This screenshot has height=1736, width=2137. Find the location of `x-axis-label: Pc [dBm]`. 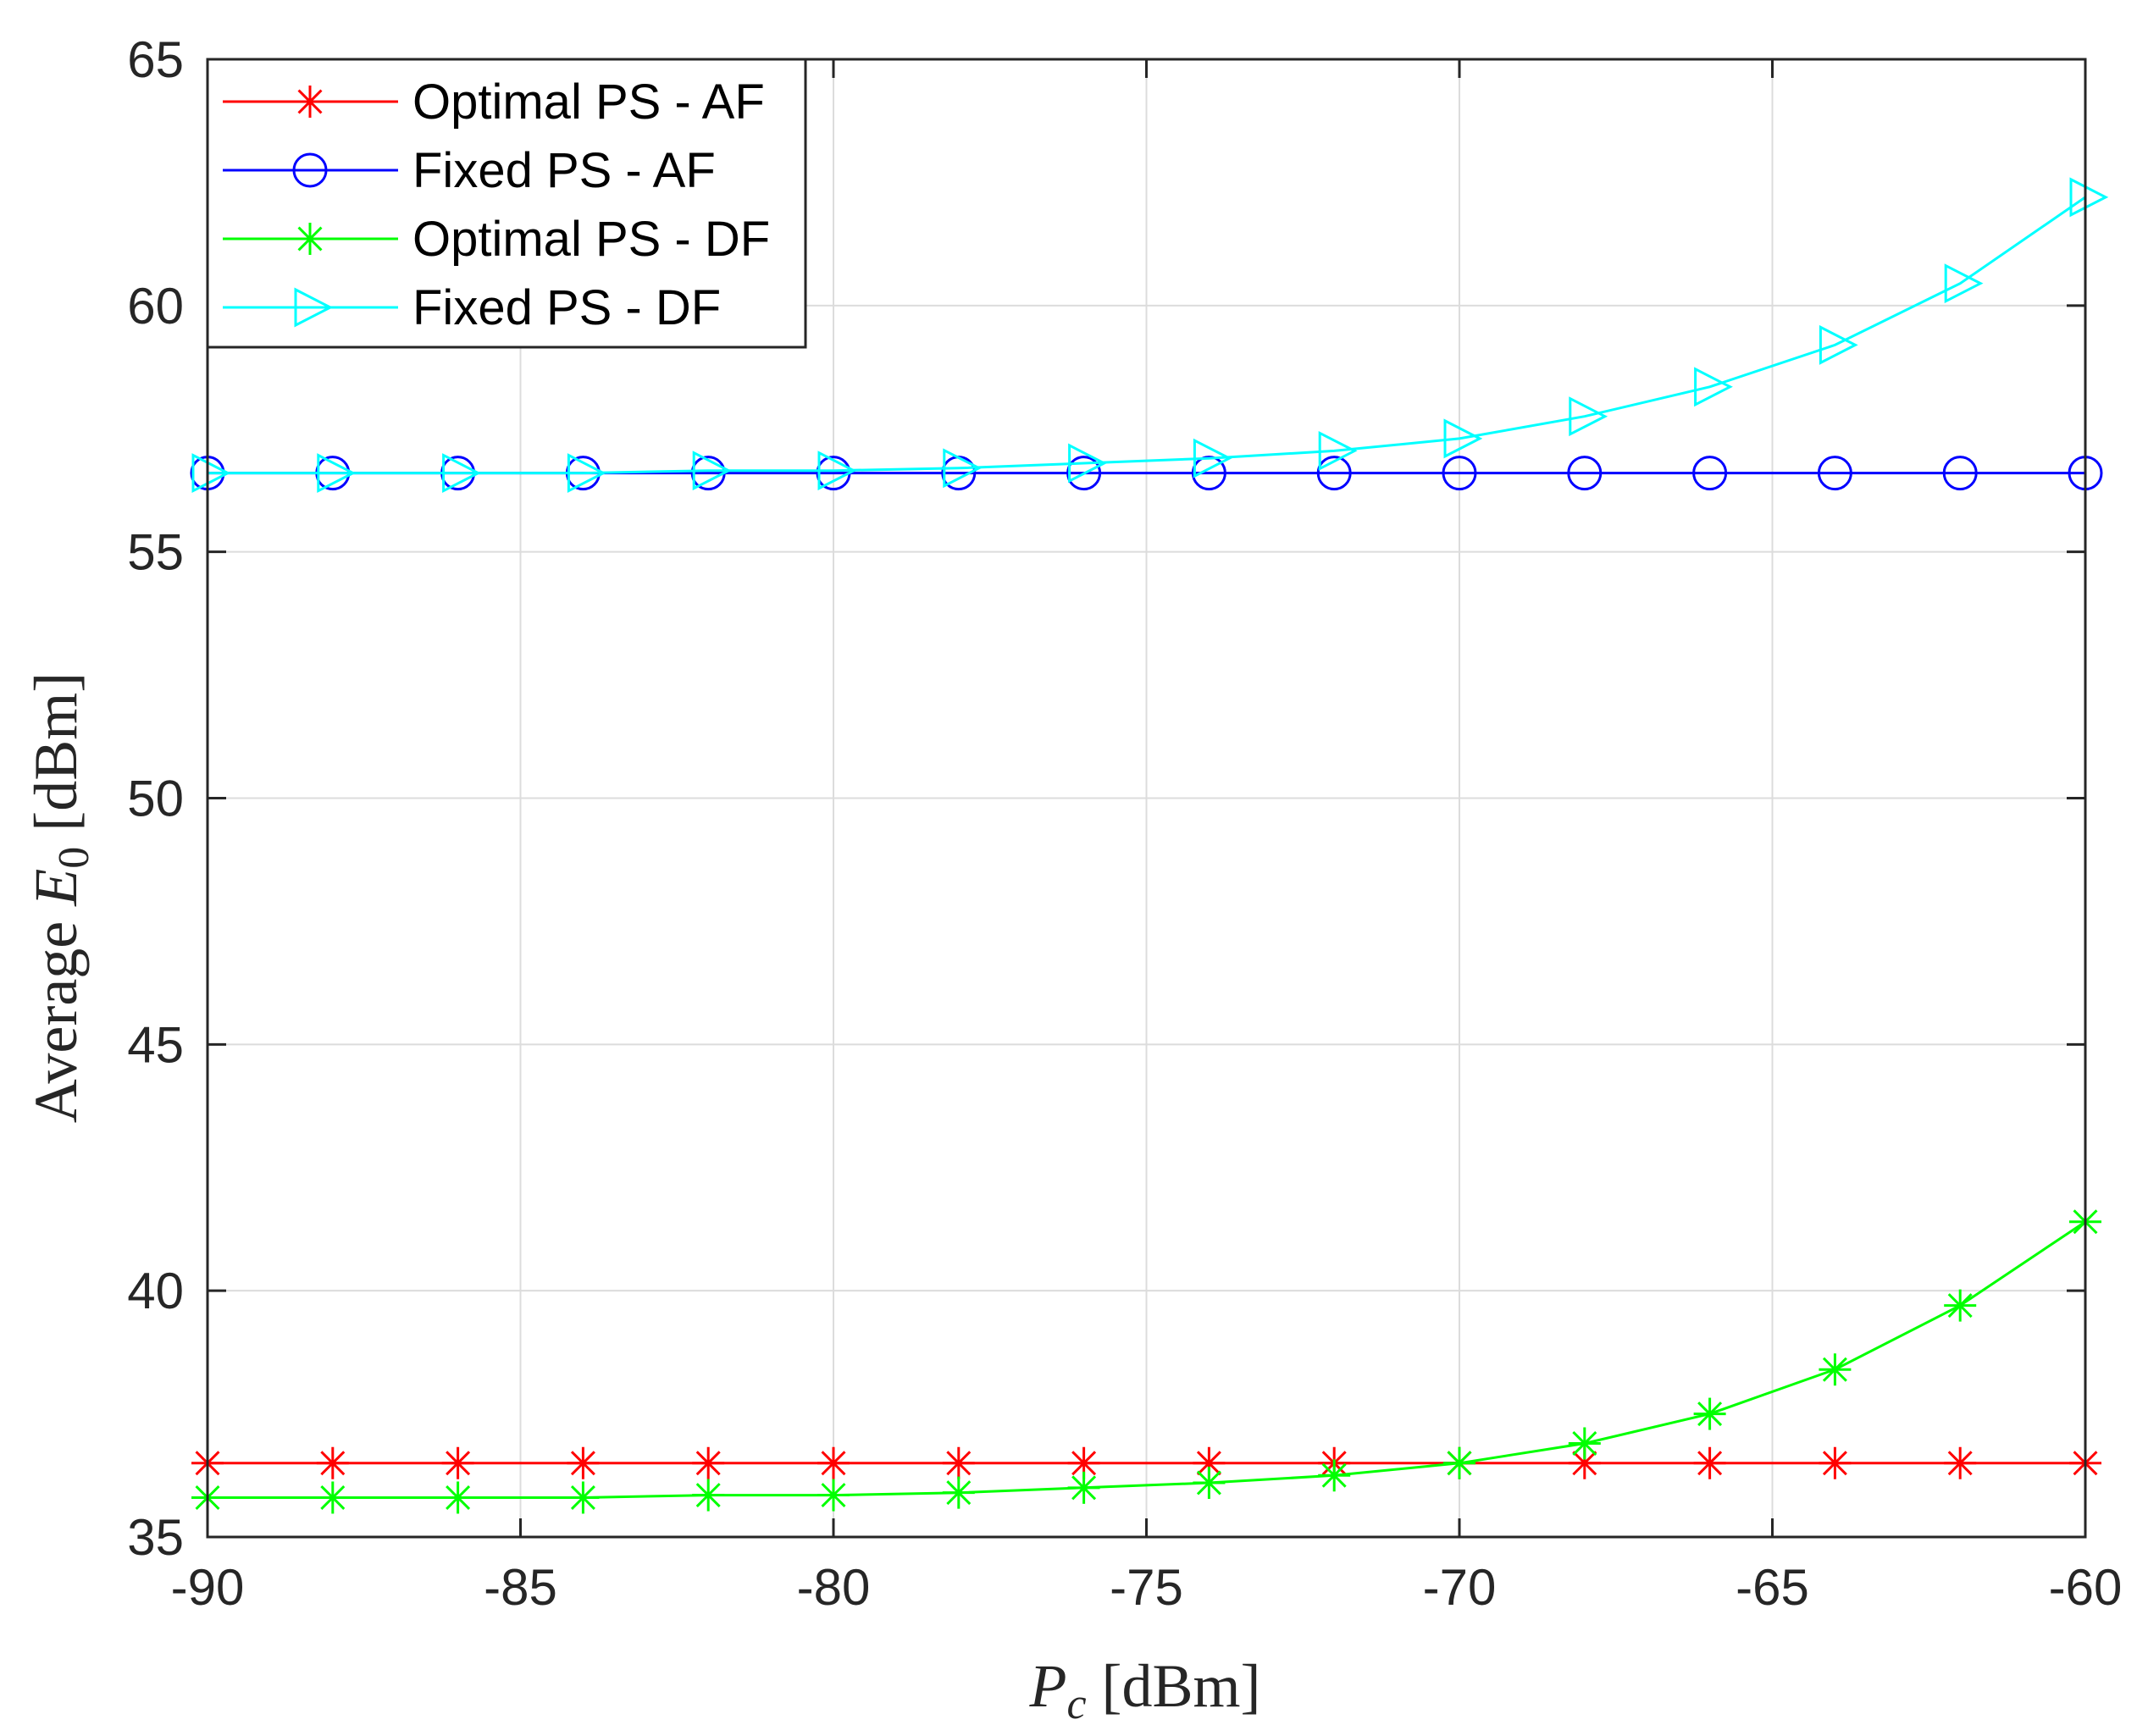

x-axis-label: Pc [dBm] is located at coordinates (1144, 1690).